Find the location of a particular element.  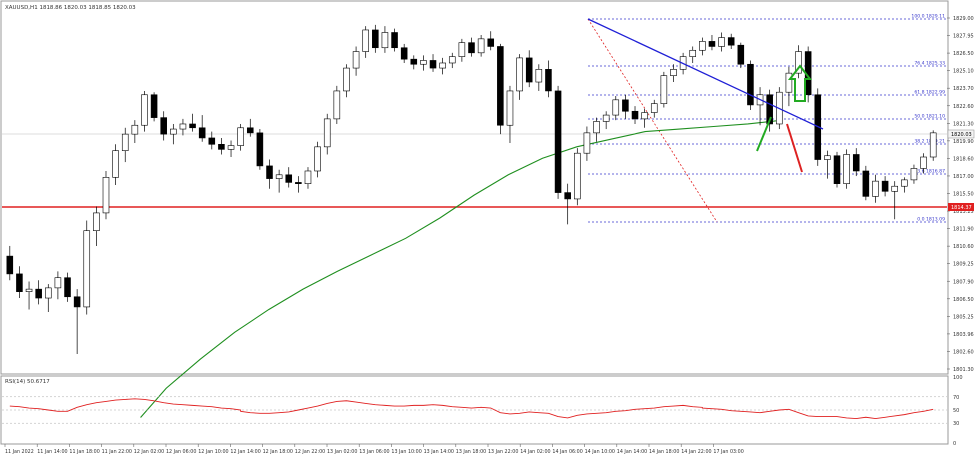

rsi-line is located at coordinates (471, 409).